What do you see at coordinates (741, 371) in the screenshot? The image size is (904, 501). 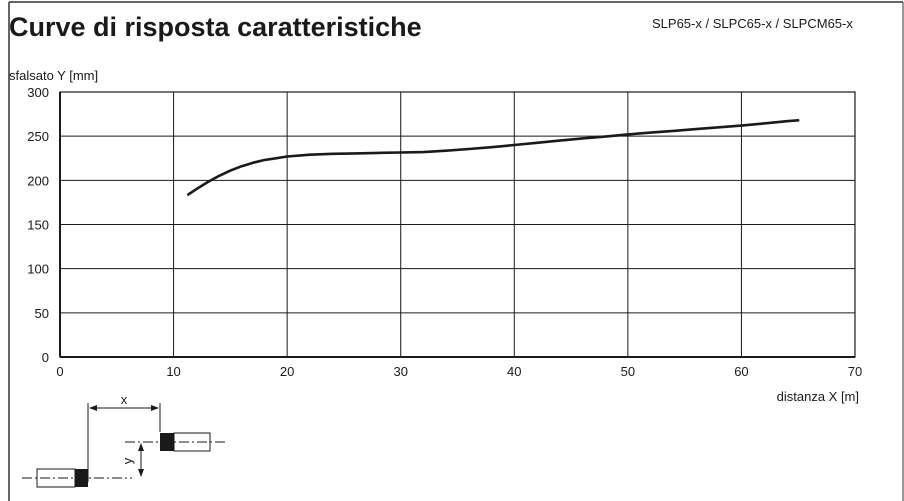 I see `x-tick-label: 60` at bounding box center [741, 371].